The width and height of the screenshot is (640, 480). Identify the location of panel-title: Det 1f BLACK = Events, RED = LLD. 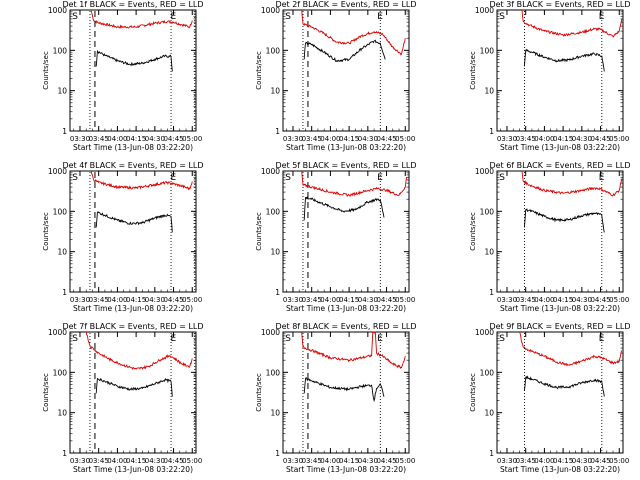
(132, 4).